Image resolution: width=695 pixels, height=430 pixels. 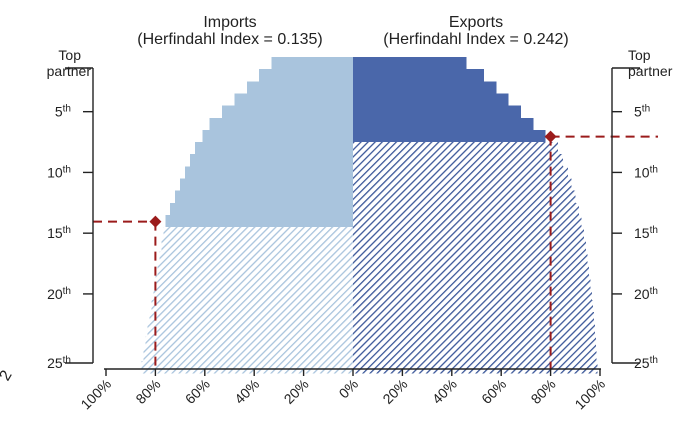 I want to click on x-tick-label-8: 60%, so click(x=493, y=391).